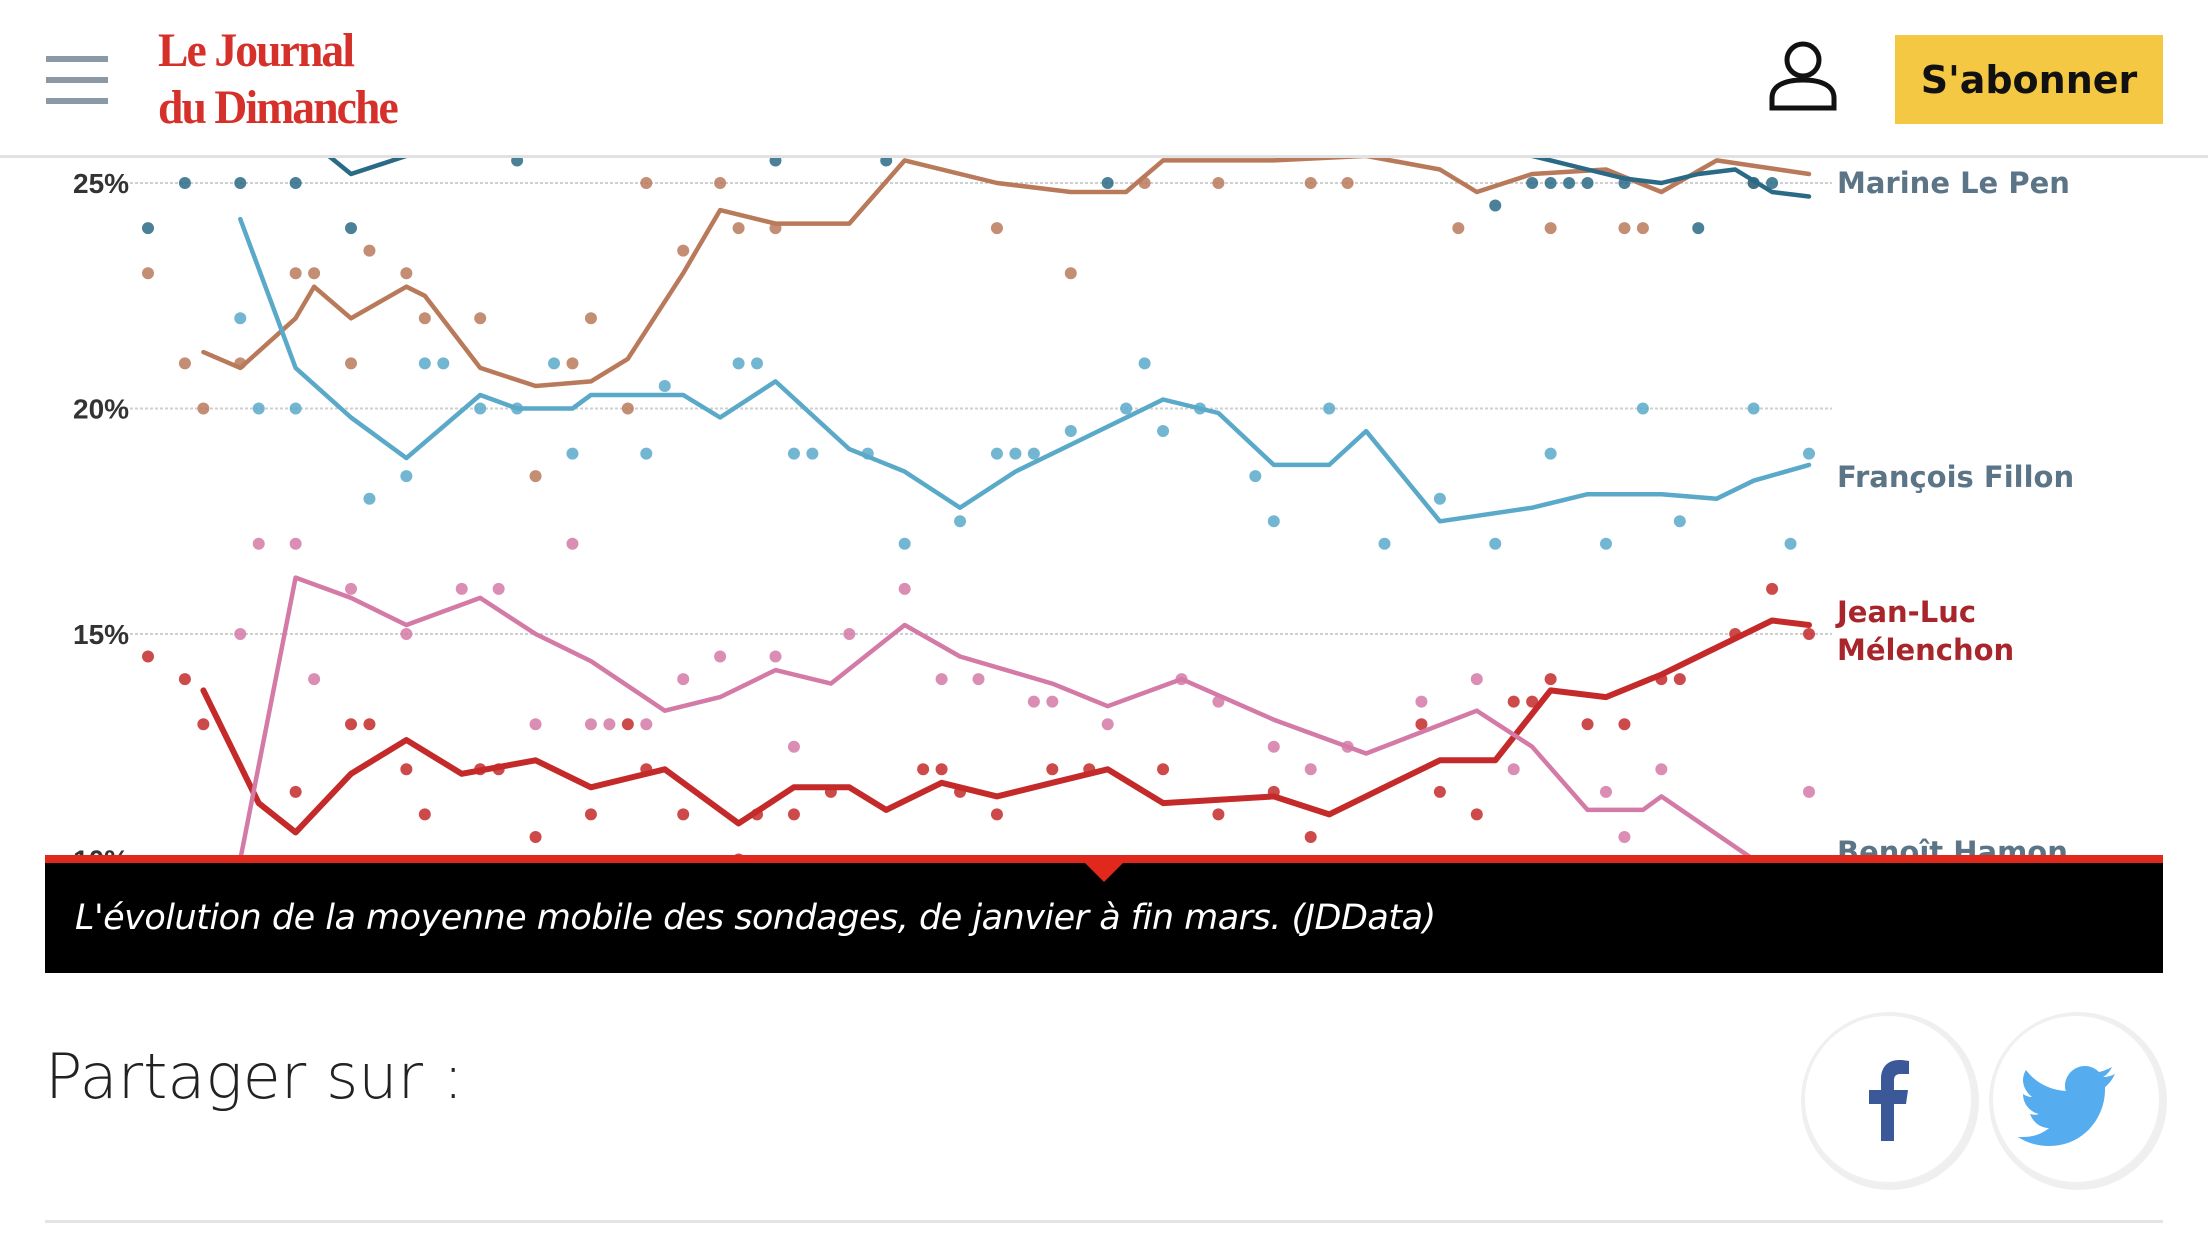  What do you see at coordinates (1803, 76) in the screenshot?
I see `user-account-icon` at bounding box center [1803, 76].